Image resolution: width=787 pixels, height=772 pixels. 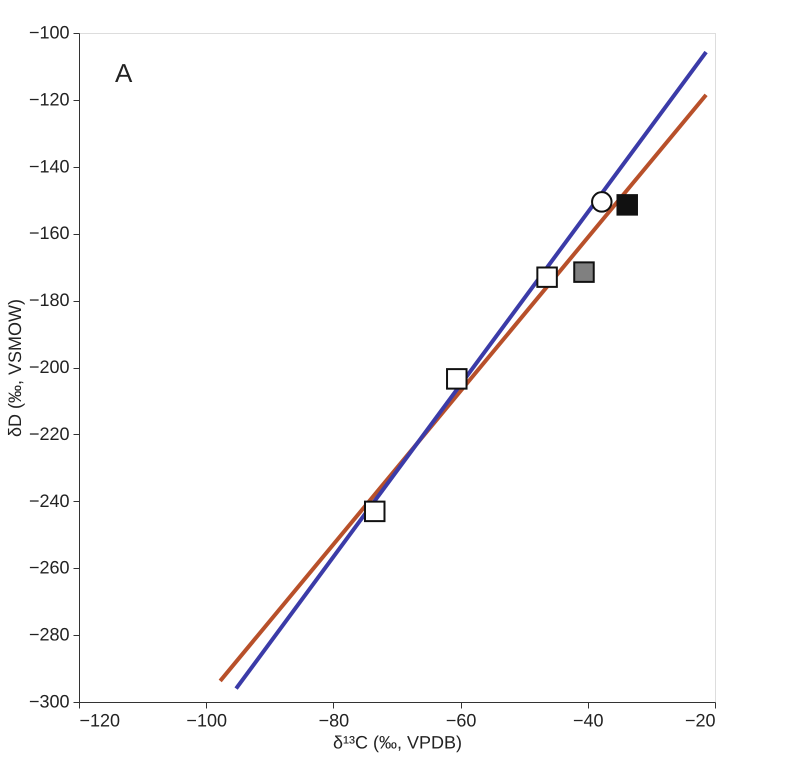 I want to click on x-axis-title: δ¹³C (‰, VPDB), so click(x=397, y=742).